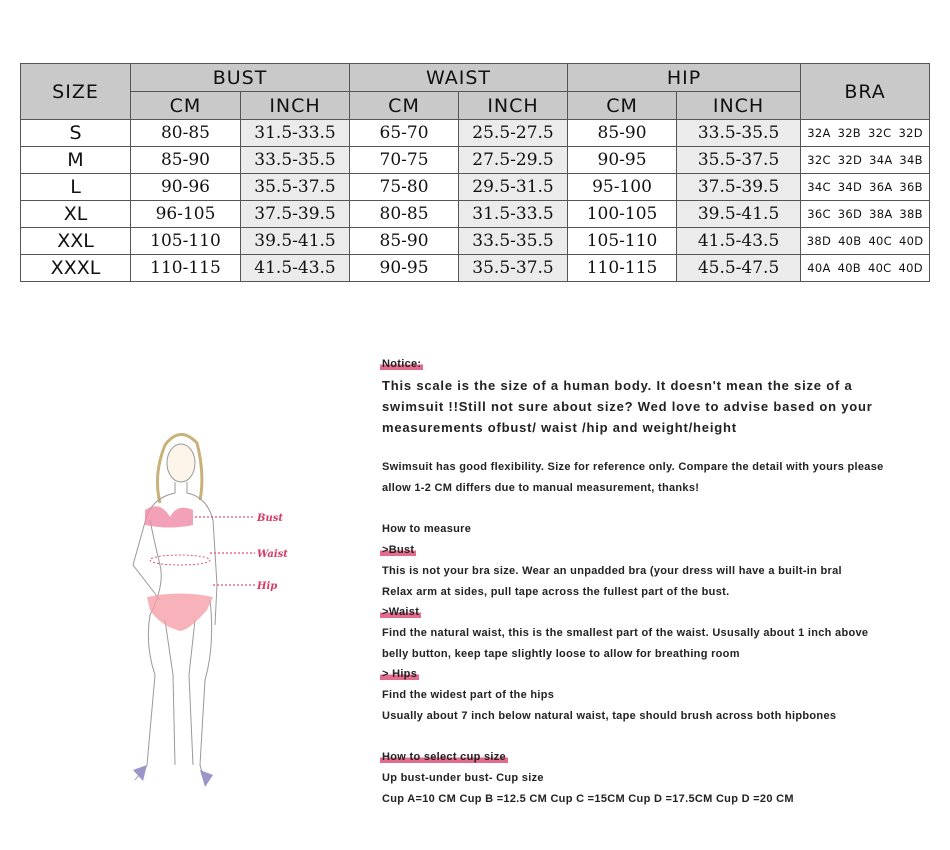  Describe the element at coordinates (75, 241) in the screenshot. I see `cell-size: XXL` at that location.